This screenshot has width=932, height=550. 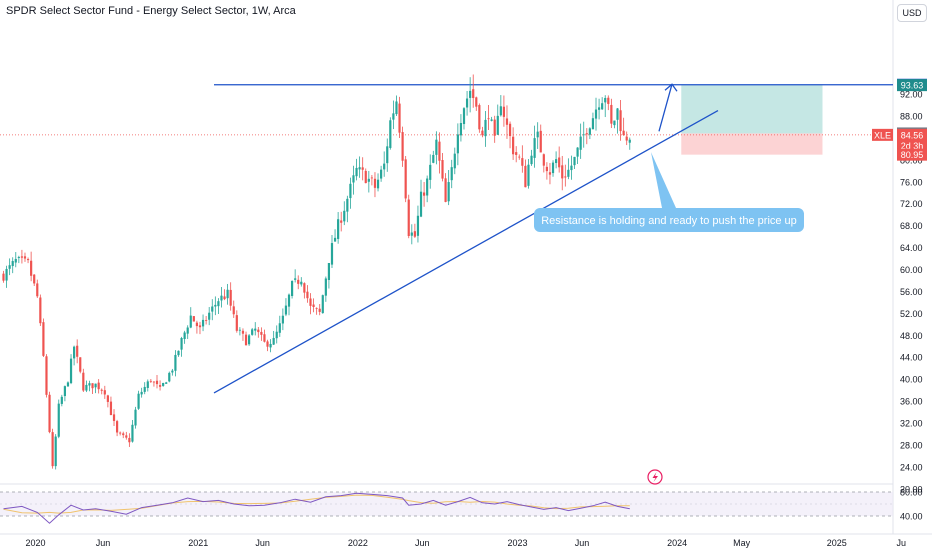 What do you see at coordinates (461, 506) in the screenshot?
I see `rsi-pane: 80.00 40.00` at bounding box center [461, 506].